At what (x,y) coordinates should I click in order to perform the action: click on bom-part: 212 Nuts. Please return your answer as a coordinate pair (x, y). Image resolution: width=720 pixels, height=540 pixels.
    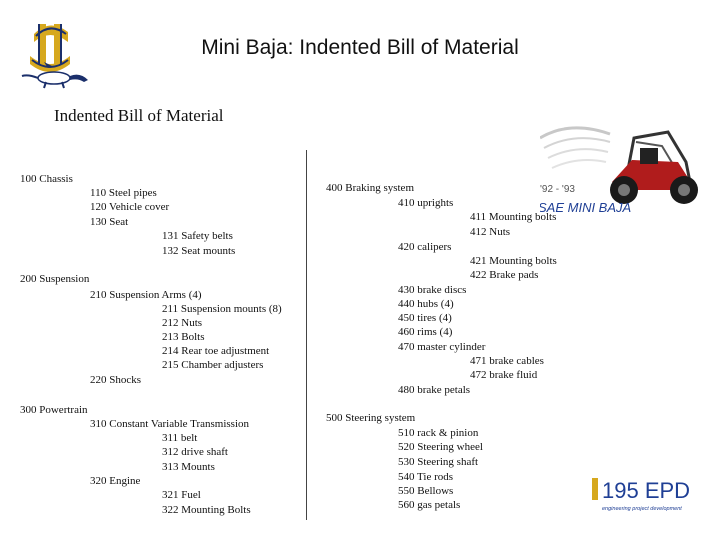
    Looking at the image, I should click on (182, 323).